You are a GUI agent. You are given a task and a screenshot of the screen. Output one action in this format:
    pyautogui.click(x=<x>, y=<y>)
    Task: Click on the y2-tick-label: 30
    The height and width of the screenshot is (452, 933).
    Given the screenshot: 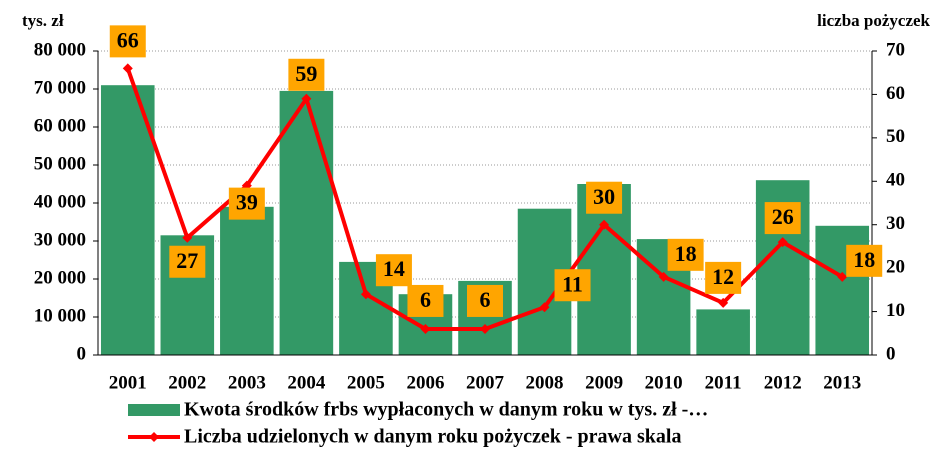 What is the action you would take?
    pyautogui.click(x=895, y=223)
    